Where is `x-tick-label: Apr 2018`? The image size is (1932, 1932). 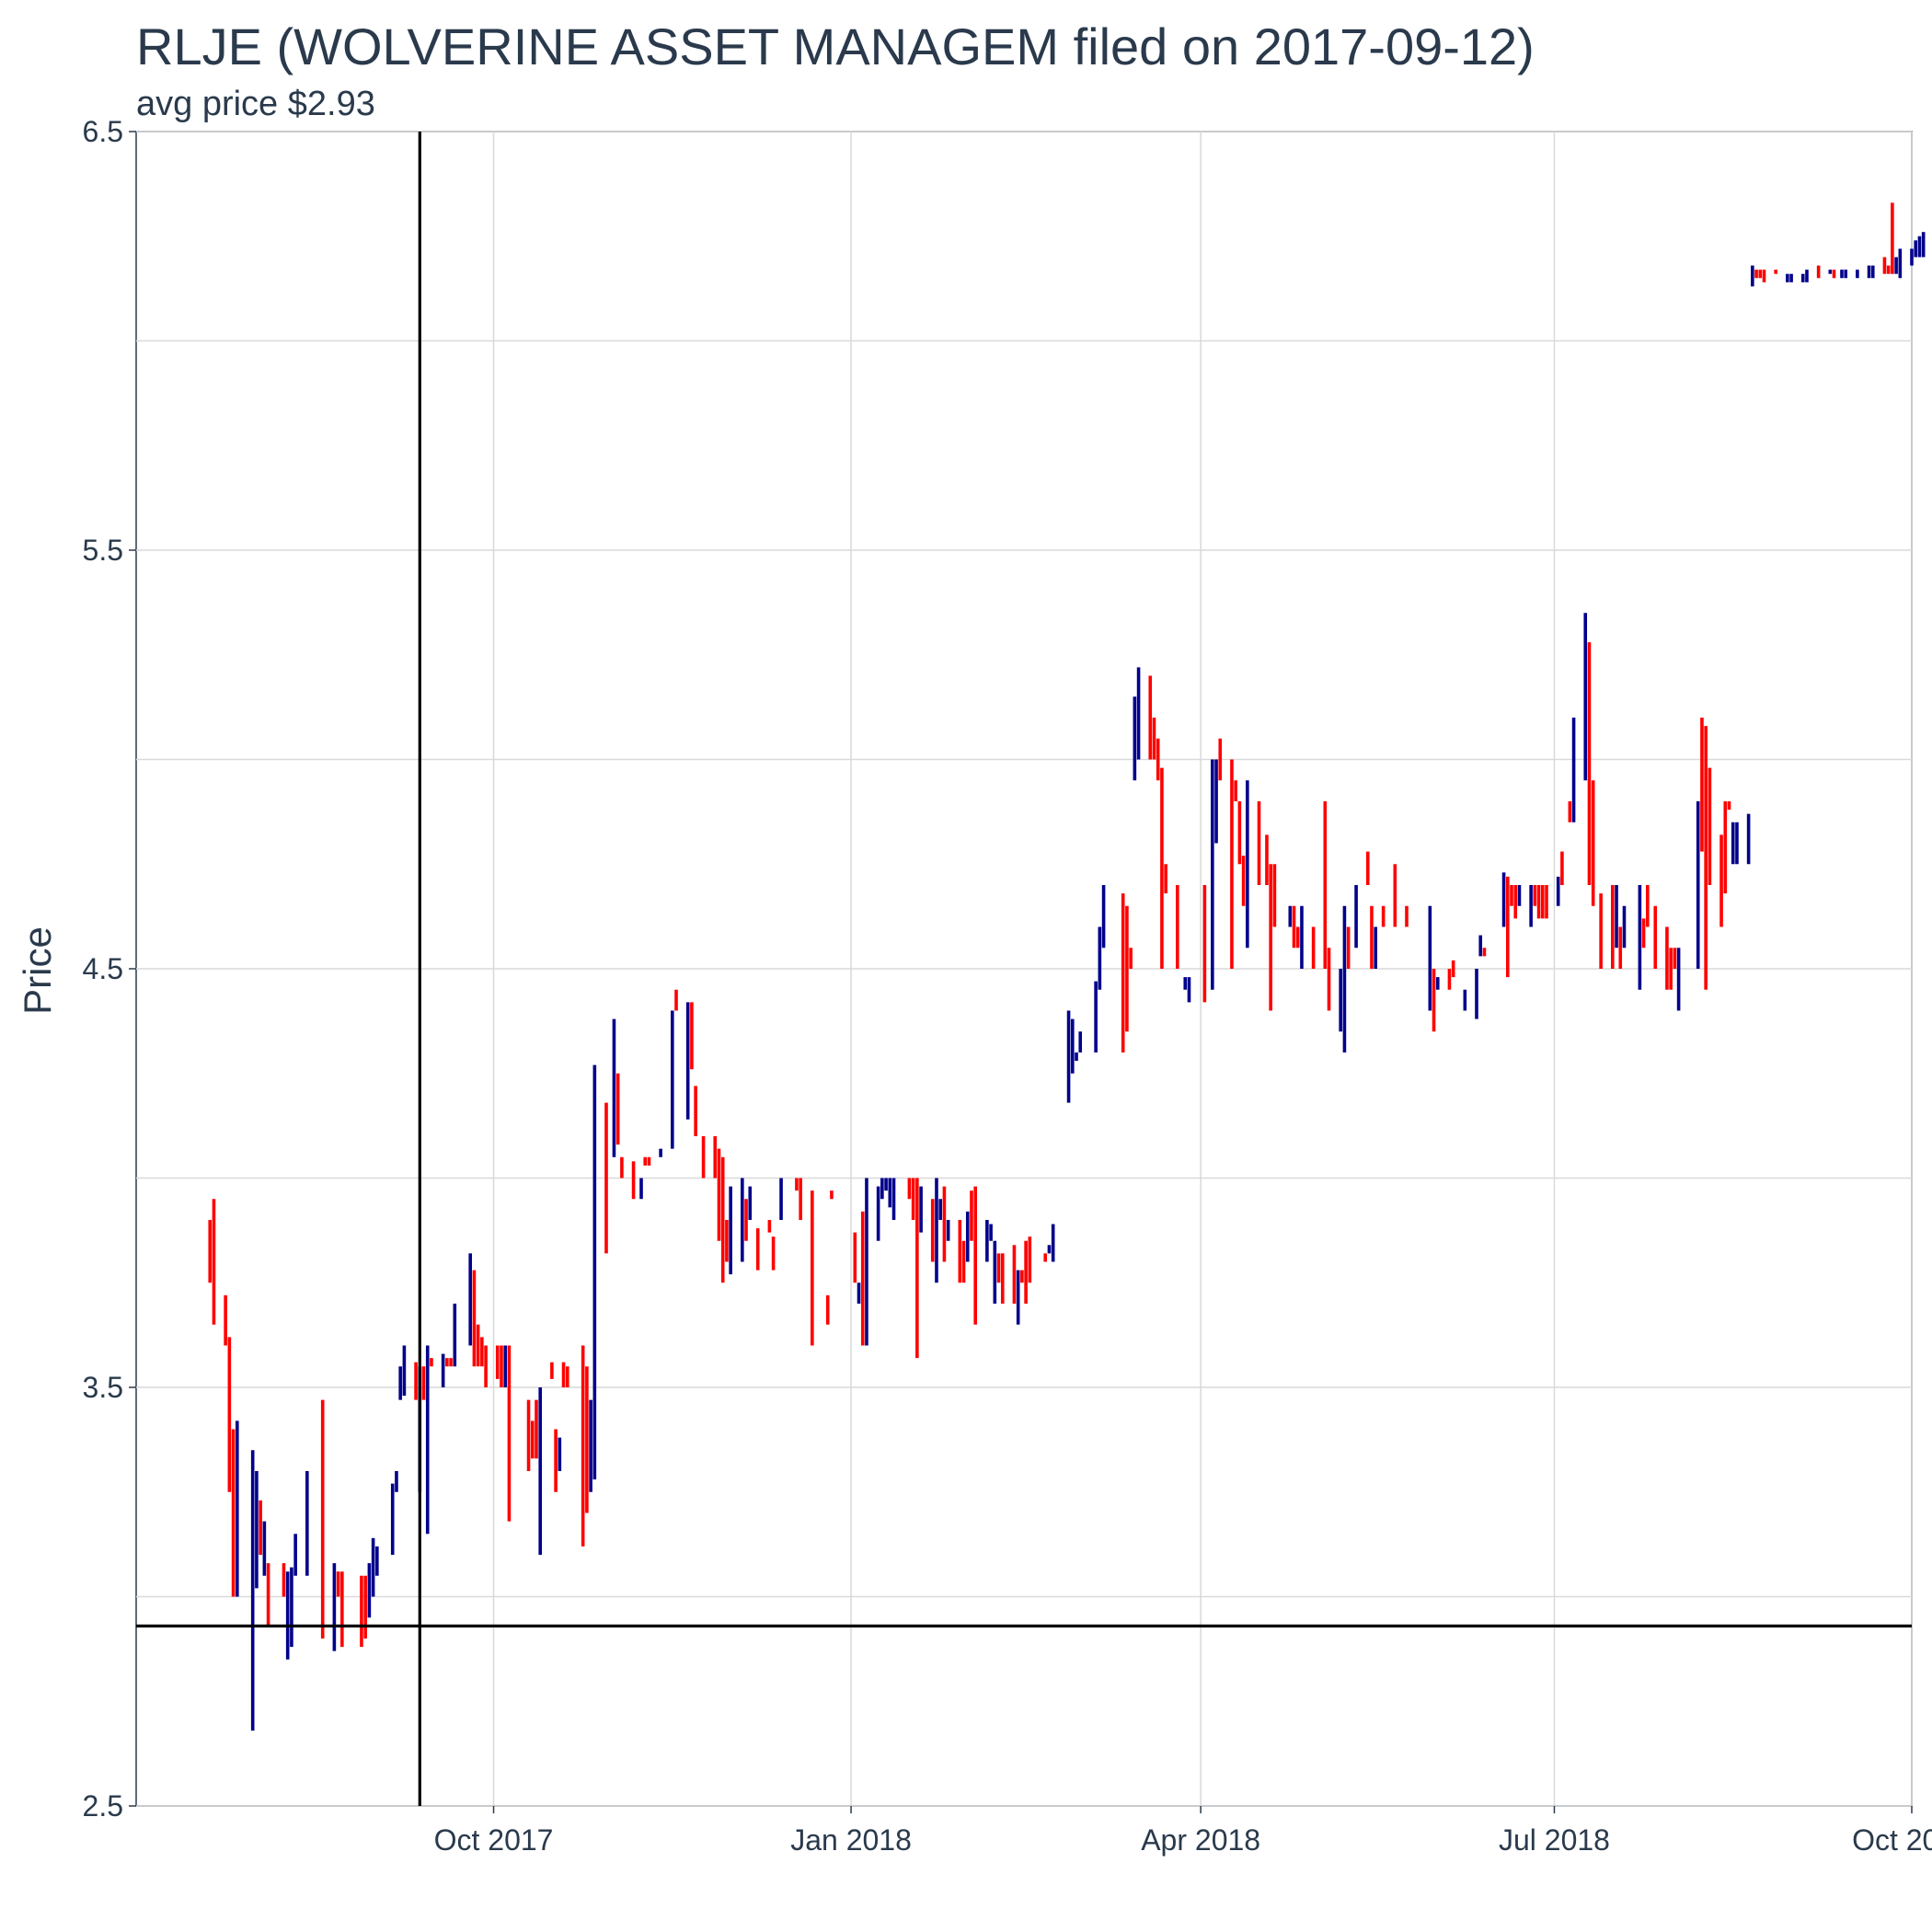 x-tick-label: Apr 2018 is located at coordinates (1200, 1840).